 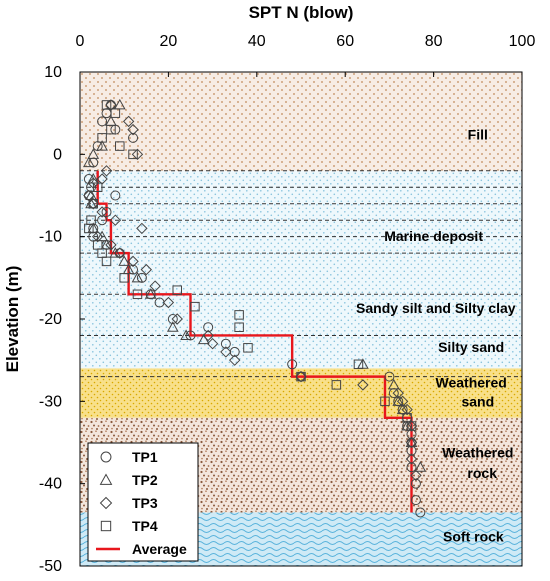 I want to click on x-axis-title: SPT N (blow), so click(x=301, y=12).